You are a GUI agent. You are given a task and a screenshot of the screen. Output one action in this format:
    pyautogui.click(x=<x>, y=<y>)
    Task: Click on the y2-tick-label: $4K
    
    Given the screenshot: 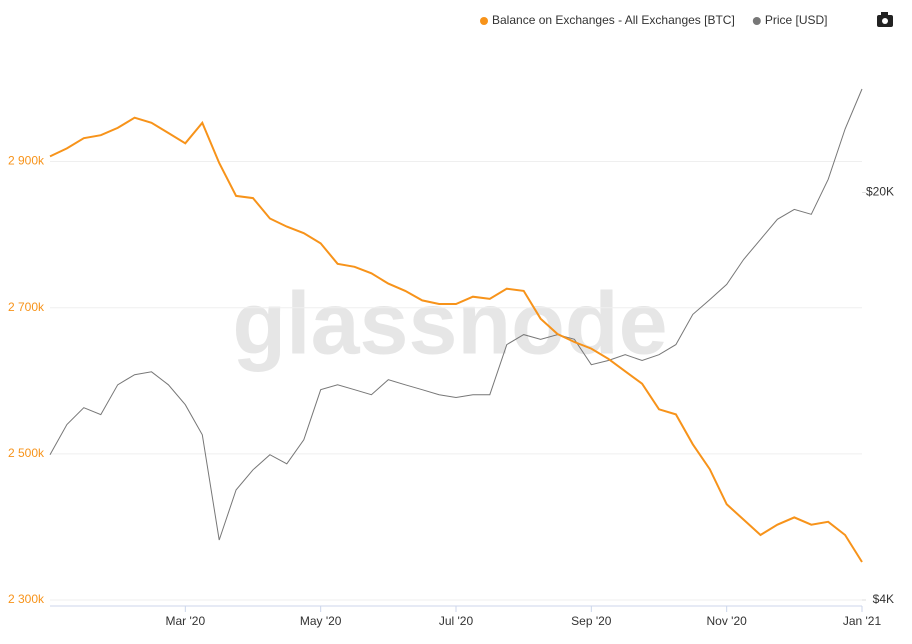 What is the action you would take?
    pyautogui.click(x=883, y=599)
    